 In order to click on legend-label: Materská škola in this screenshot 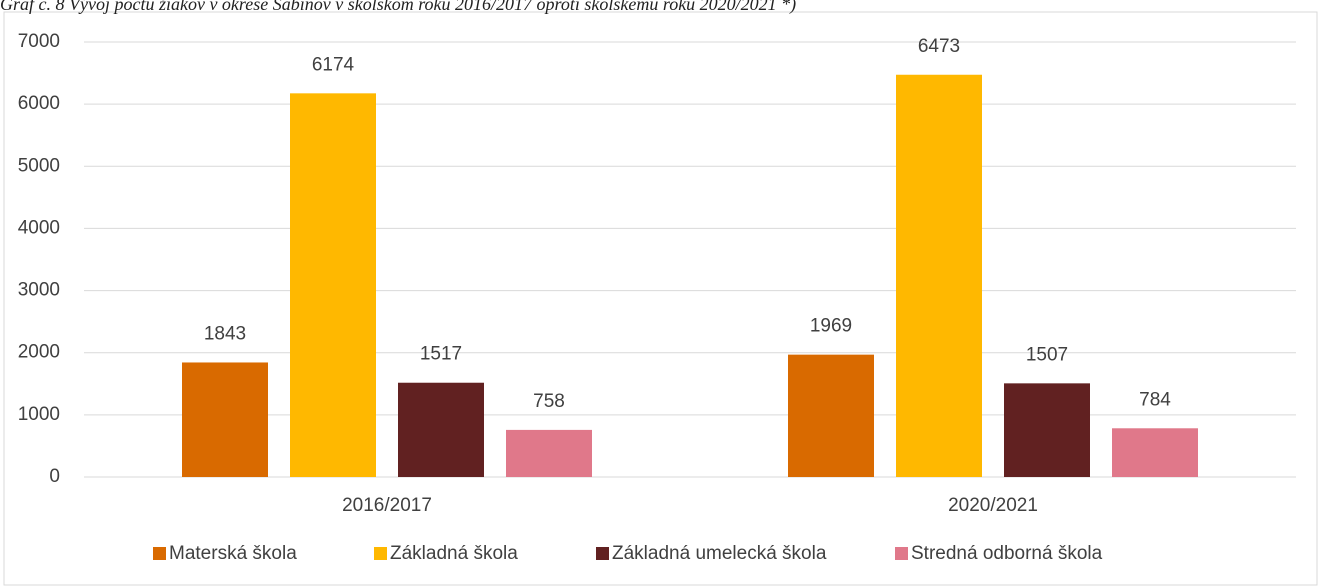, I will do `click(233, 553)`.